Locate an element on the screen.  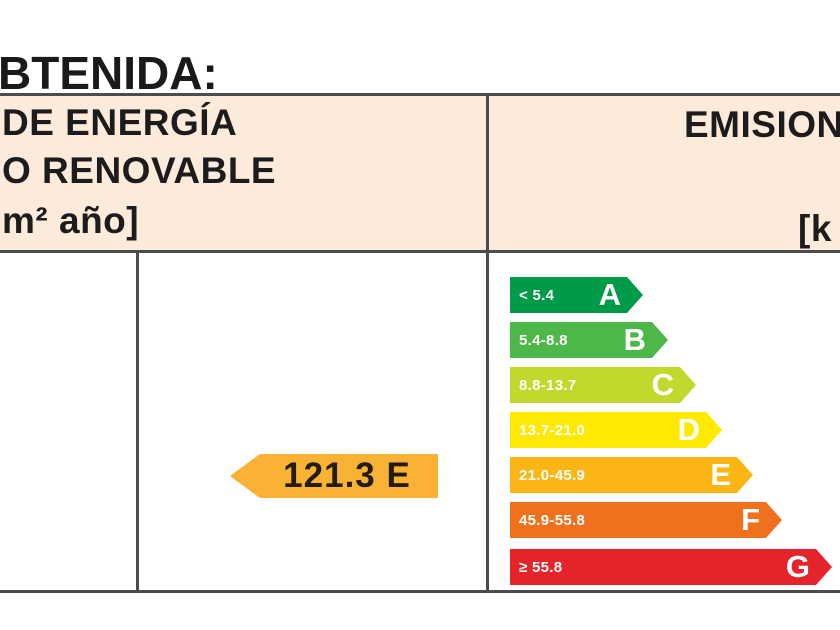
consumption-header-line1: DE ENERGÍA is located at coordinates (120, 122).